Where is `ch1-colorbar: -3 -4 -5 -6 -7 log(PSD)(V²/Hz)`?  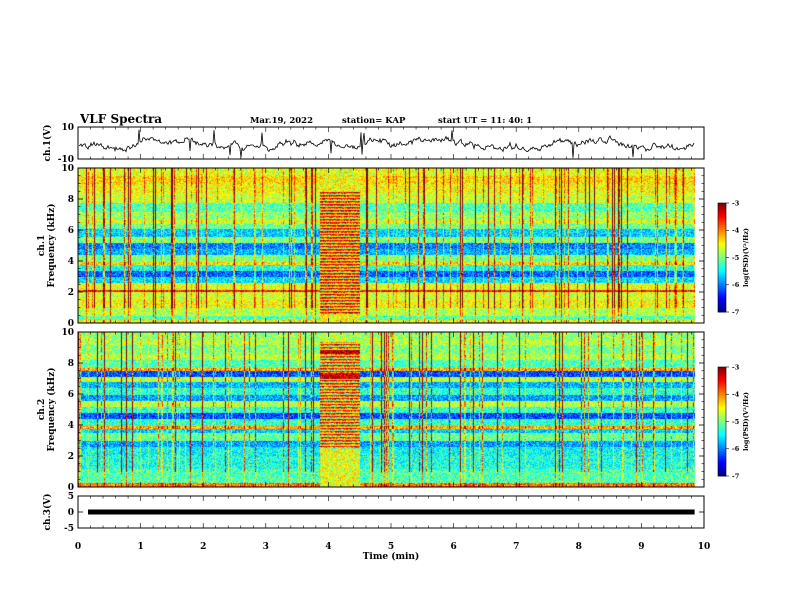 ch1-colorbar: -3 -4 -5 -6 -7 log(PSD)(V²/Hz) is located at coordinates (733, 257).